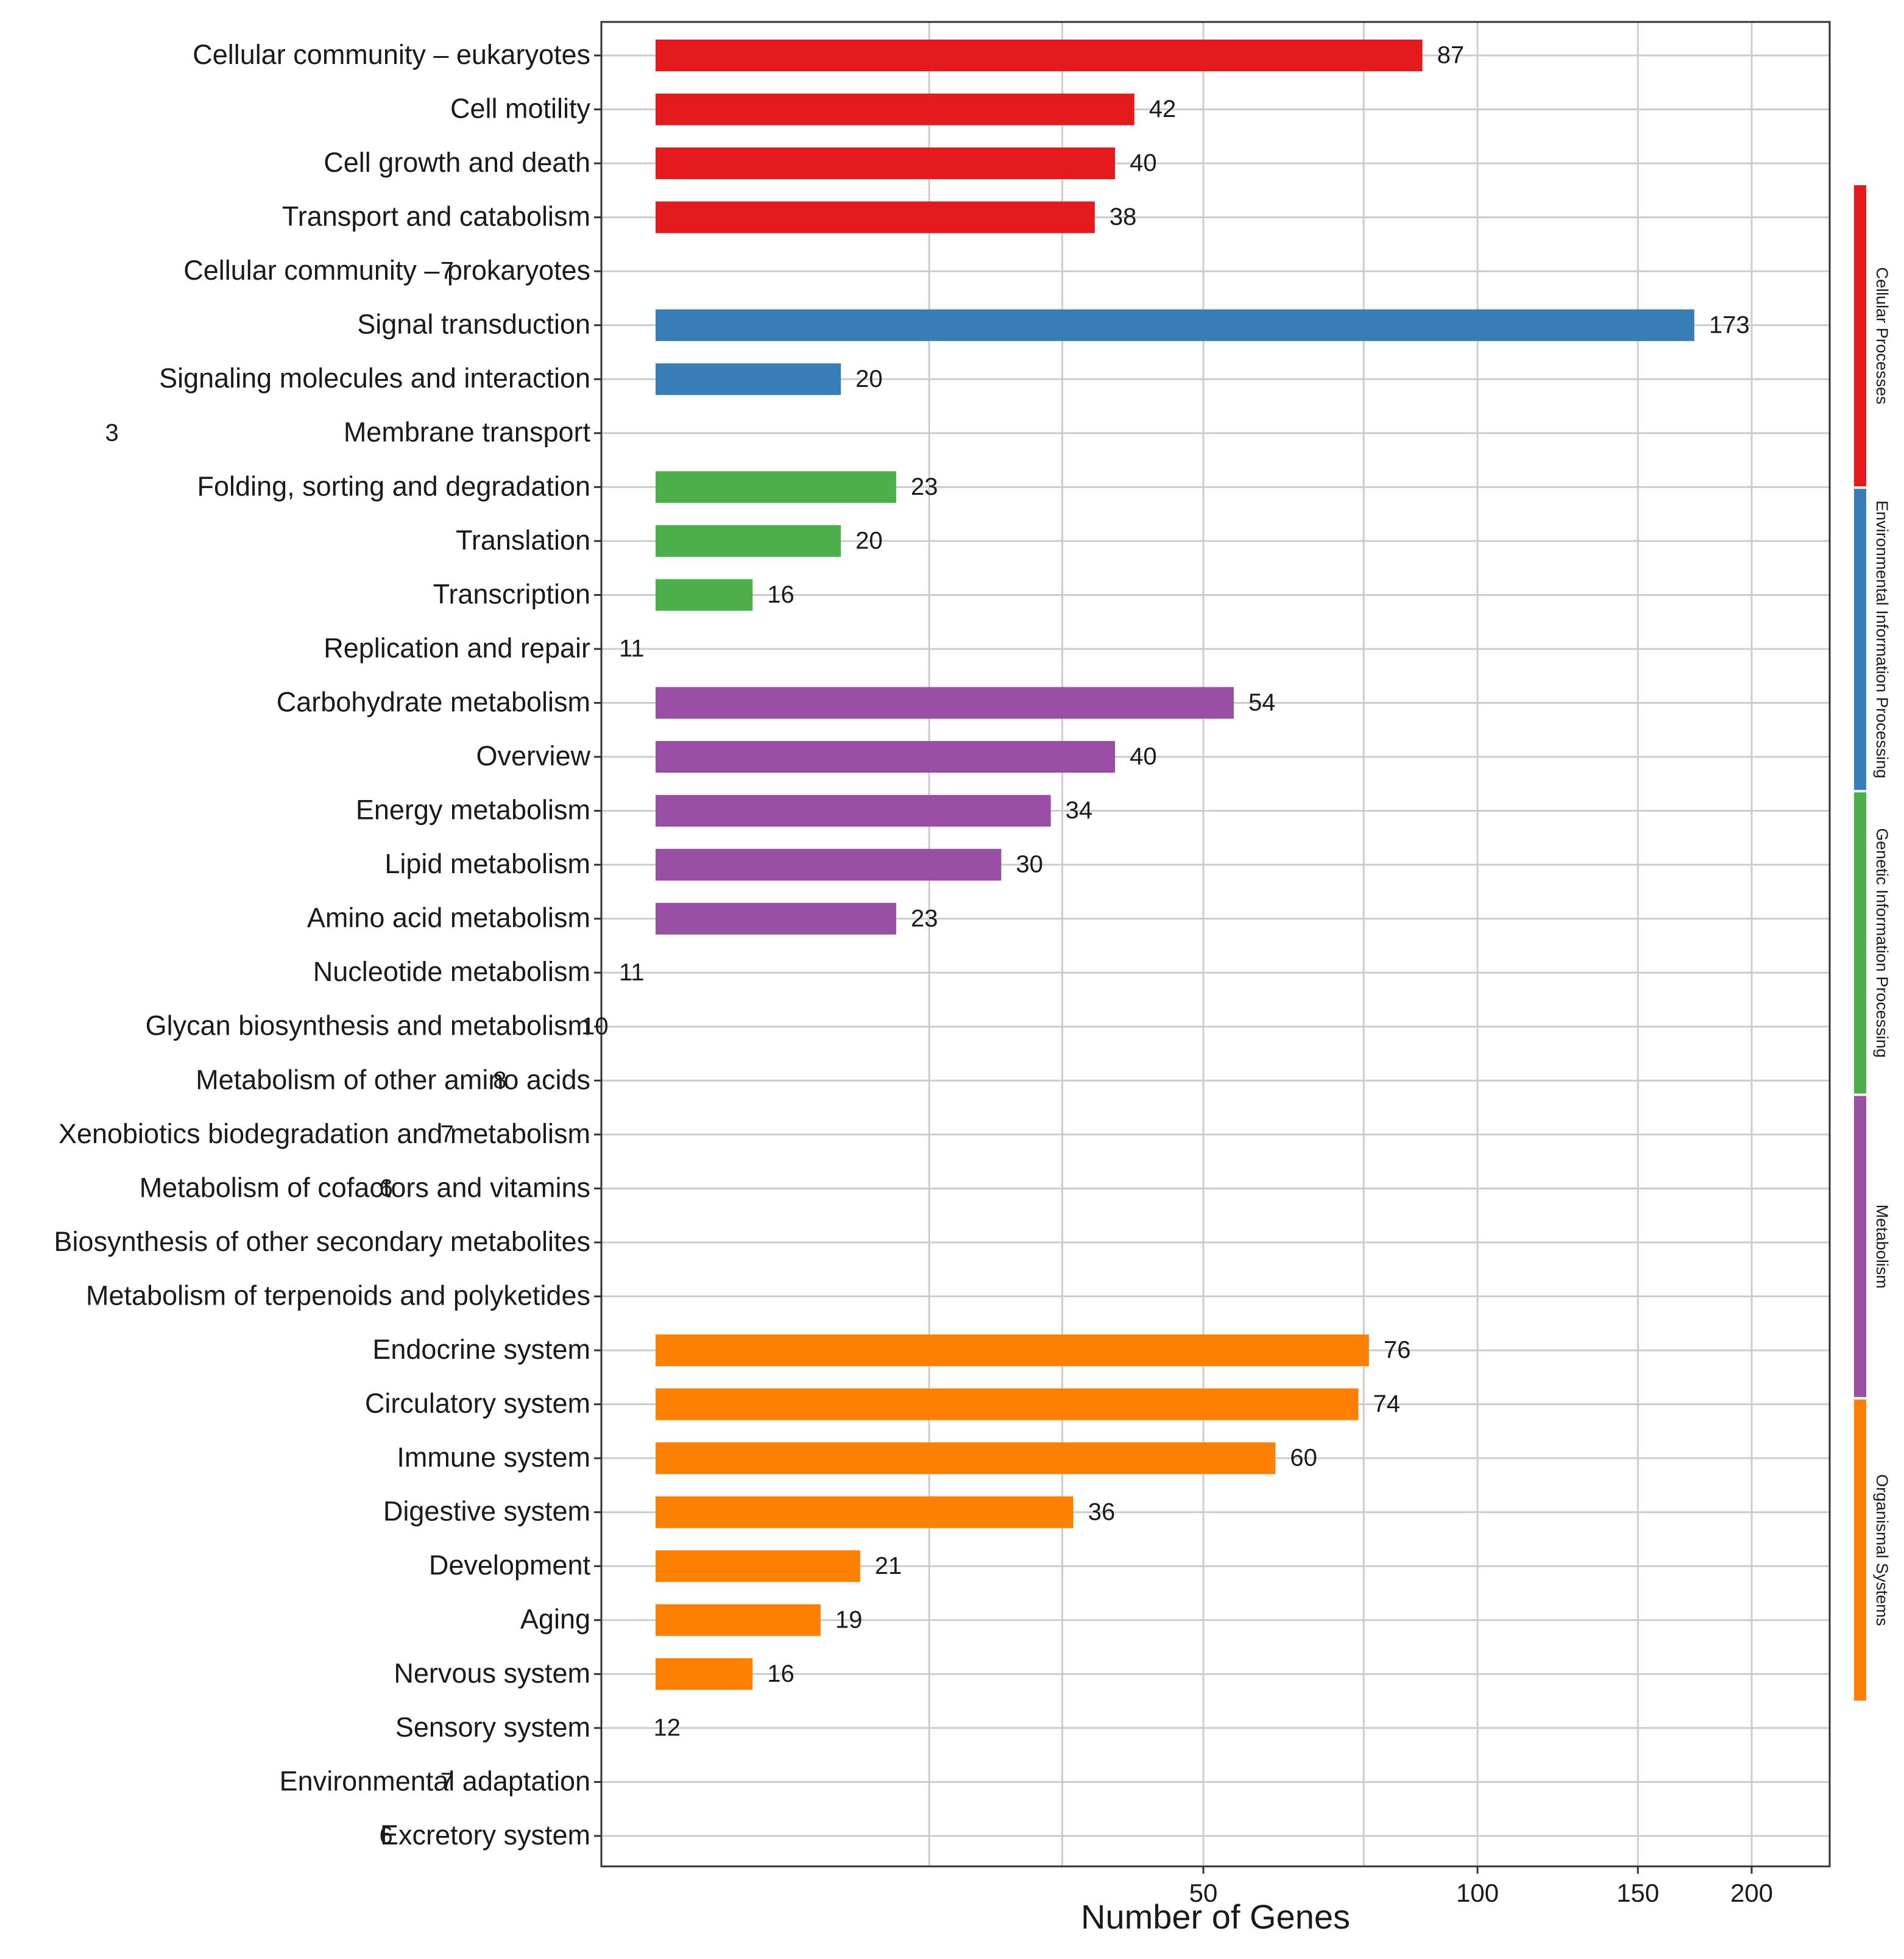  What do you see at coordinates (520, 108) in the screenshot?
I see `category-label: Cell motility` at bounding box center [520, 108].